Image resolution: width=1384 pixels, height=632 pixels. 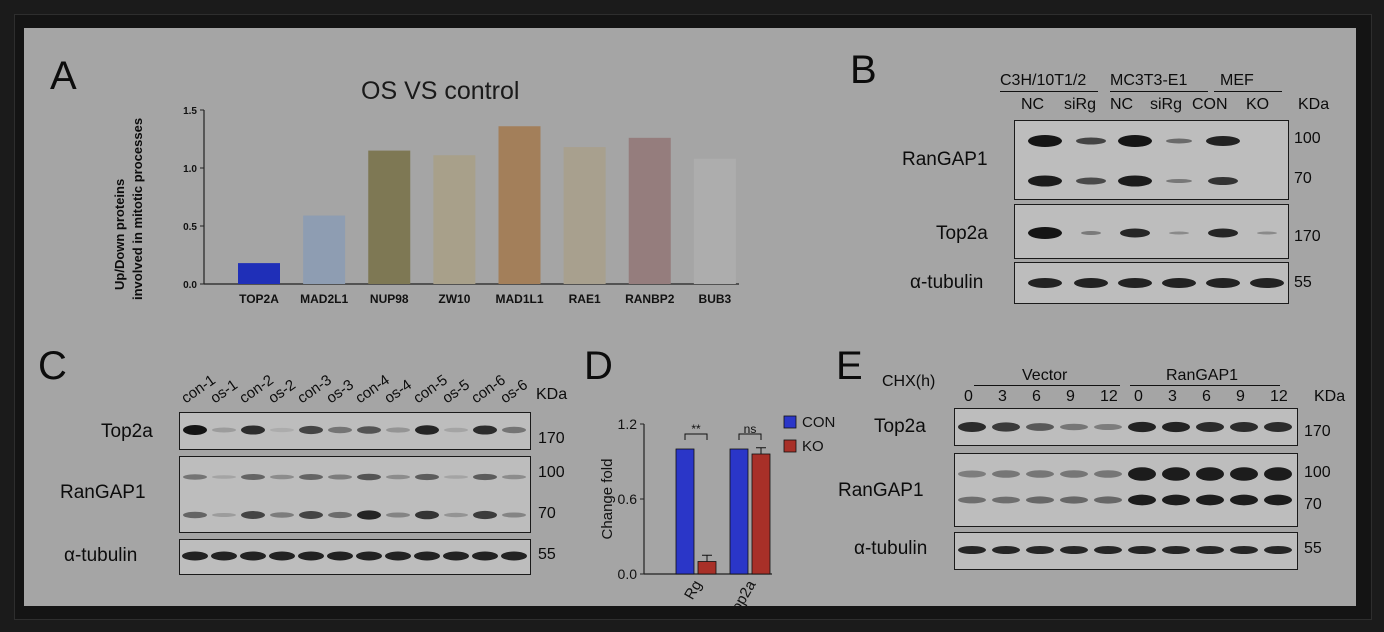 What do you see at coordinates (355, 431) in the screenshot?
I see `panel-c-blot-top2a` at bounding box center [355, 431].